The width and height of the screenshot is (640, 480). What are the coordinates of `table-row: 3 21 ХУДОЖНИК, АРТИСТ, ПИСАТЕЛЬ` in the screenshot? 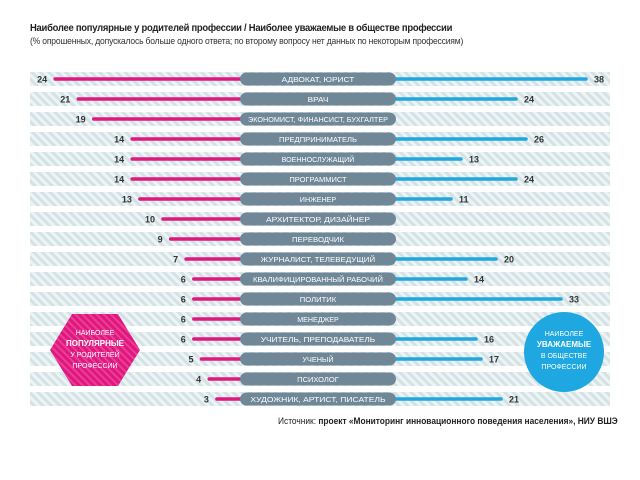 It's located at (361, 399).